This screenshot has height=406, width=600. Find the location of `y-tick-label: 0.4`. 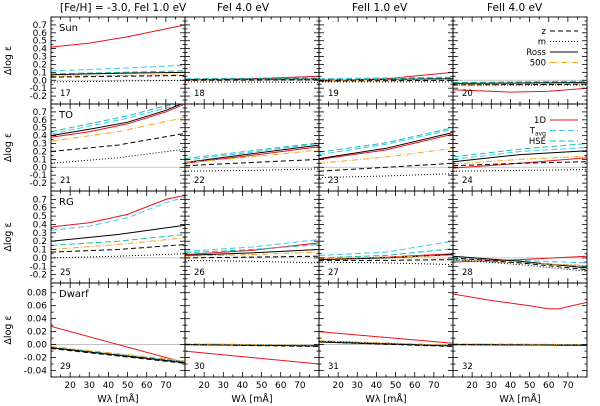

y-tick-label: 0.4 is located at coordinates (40, 225).